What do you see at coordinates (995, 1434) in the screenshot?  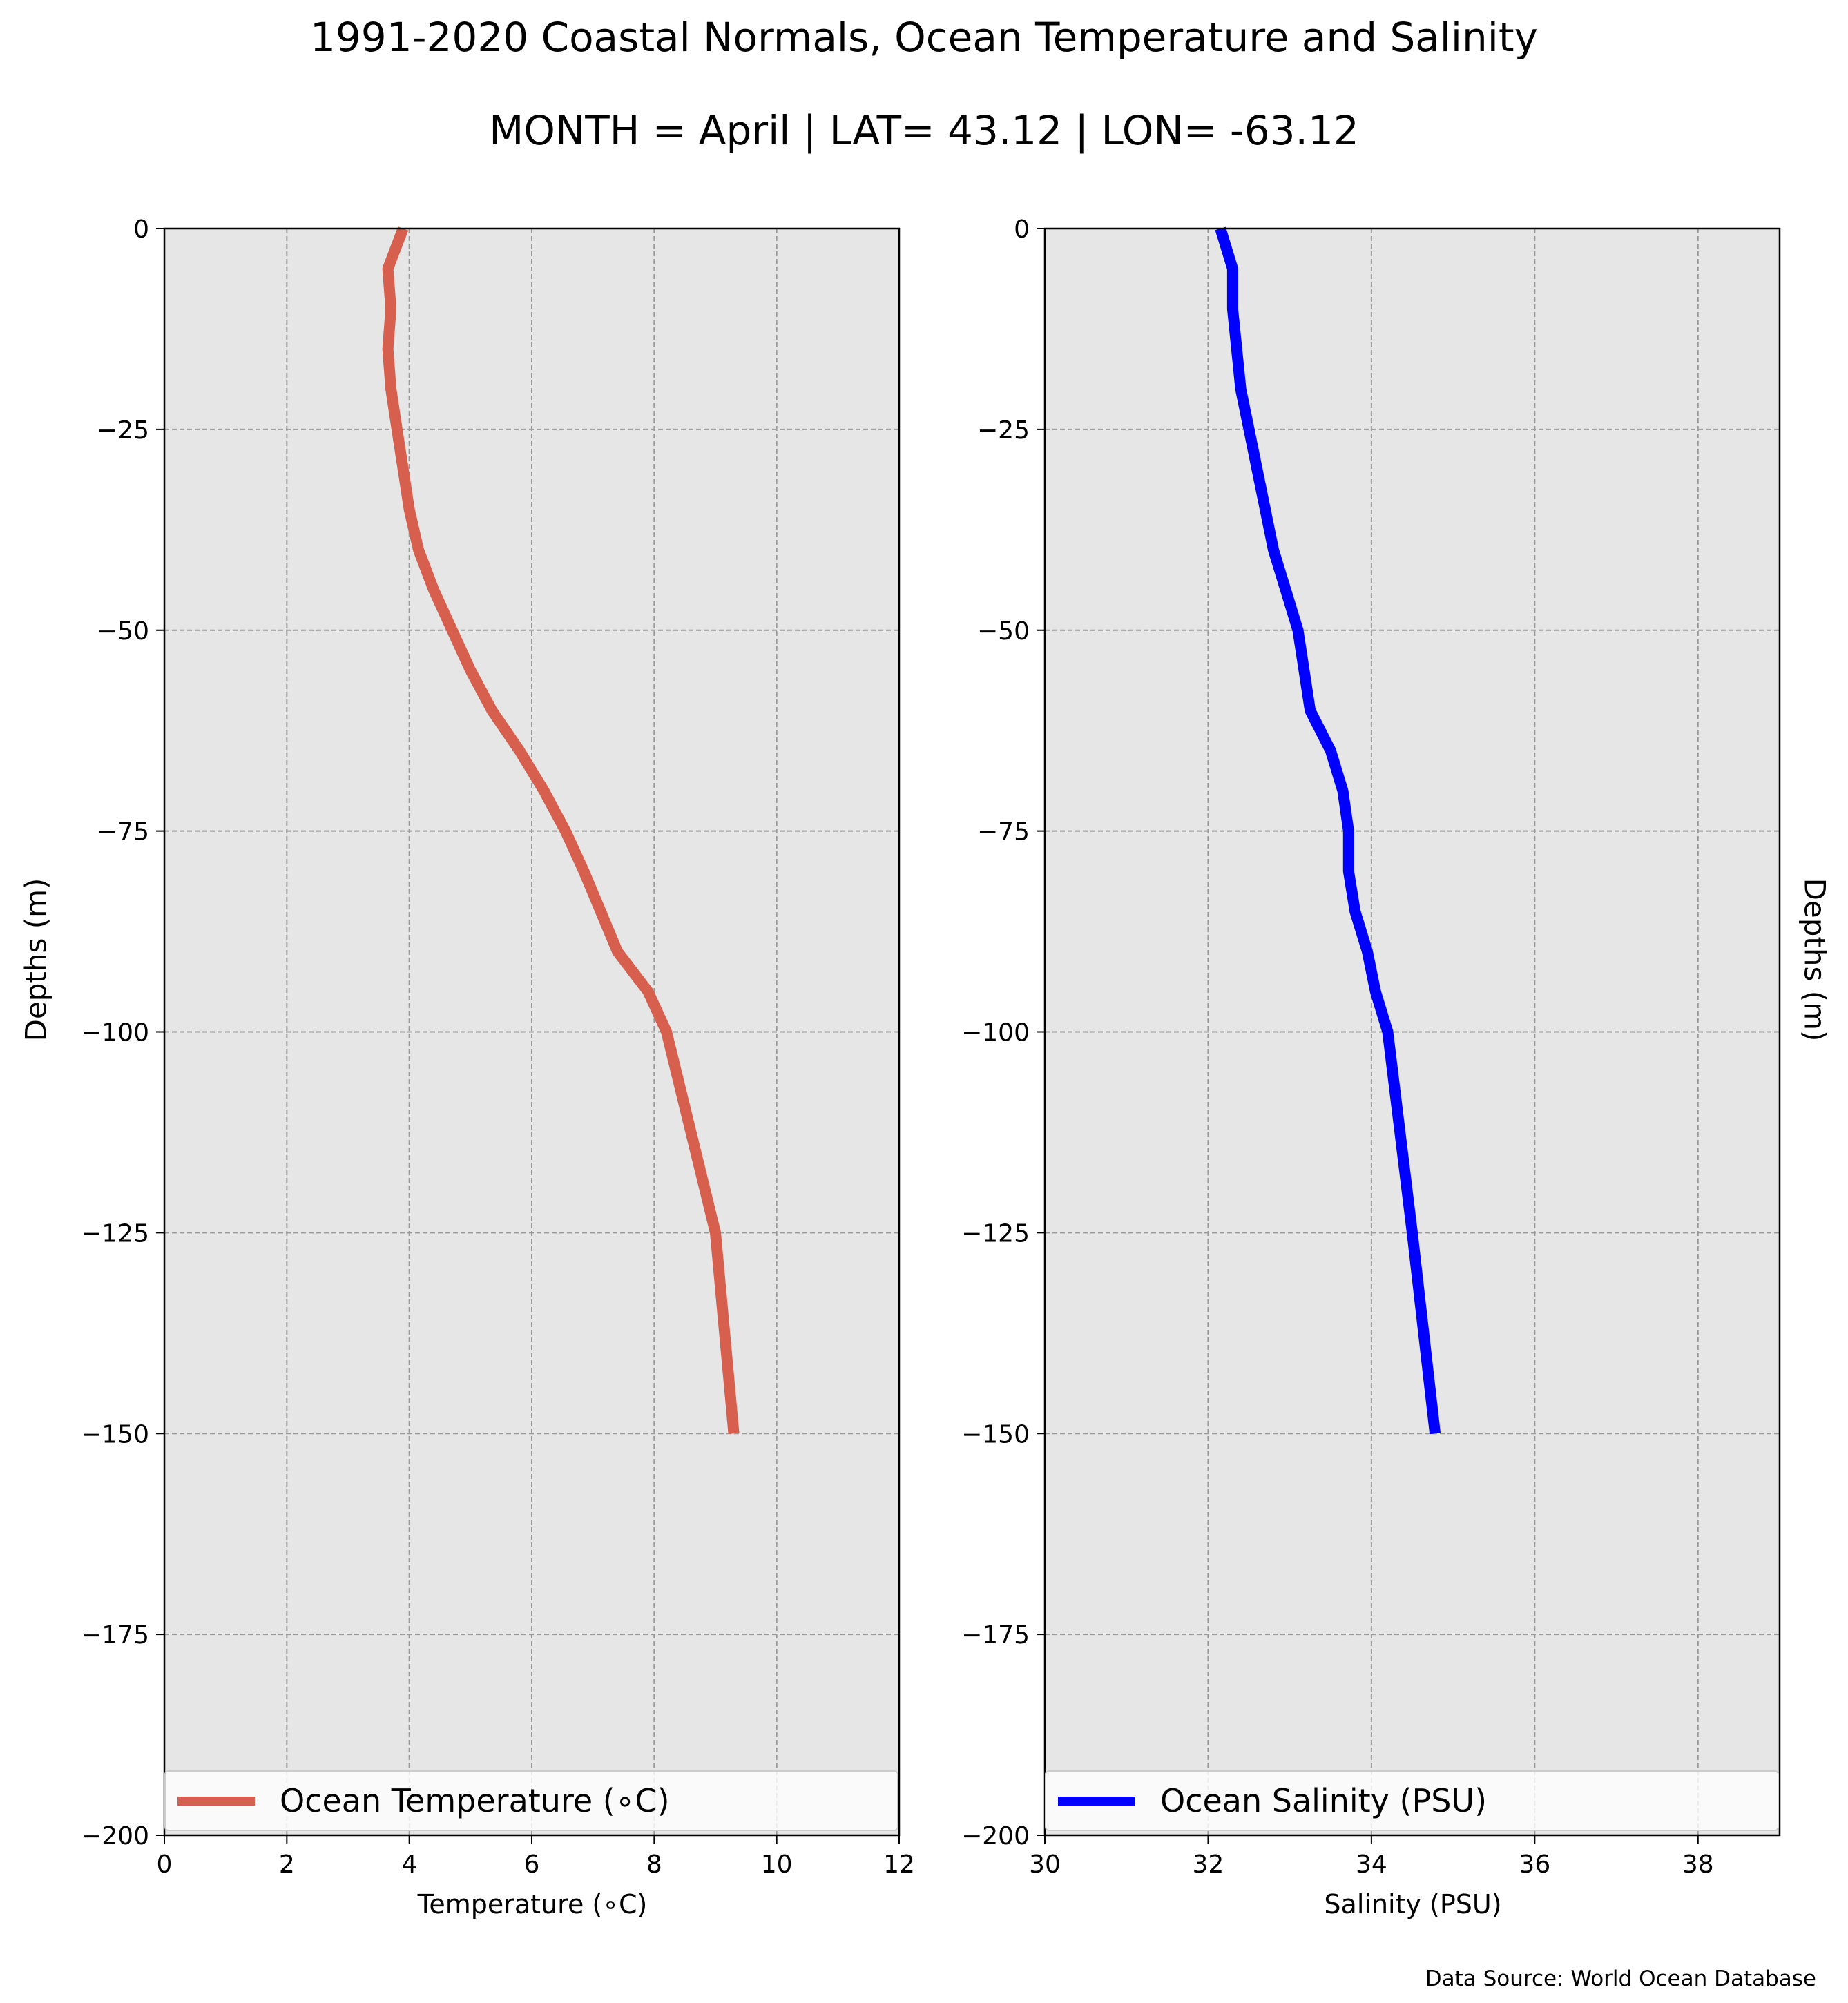 I see `y-tick-label-salinity: −150` at bounding box center [995, 1434].